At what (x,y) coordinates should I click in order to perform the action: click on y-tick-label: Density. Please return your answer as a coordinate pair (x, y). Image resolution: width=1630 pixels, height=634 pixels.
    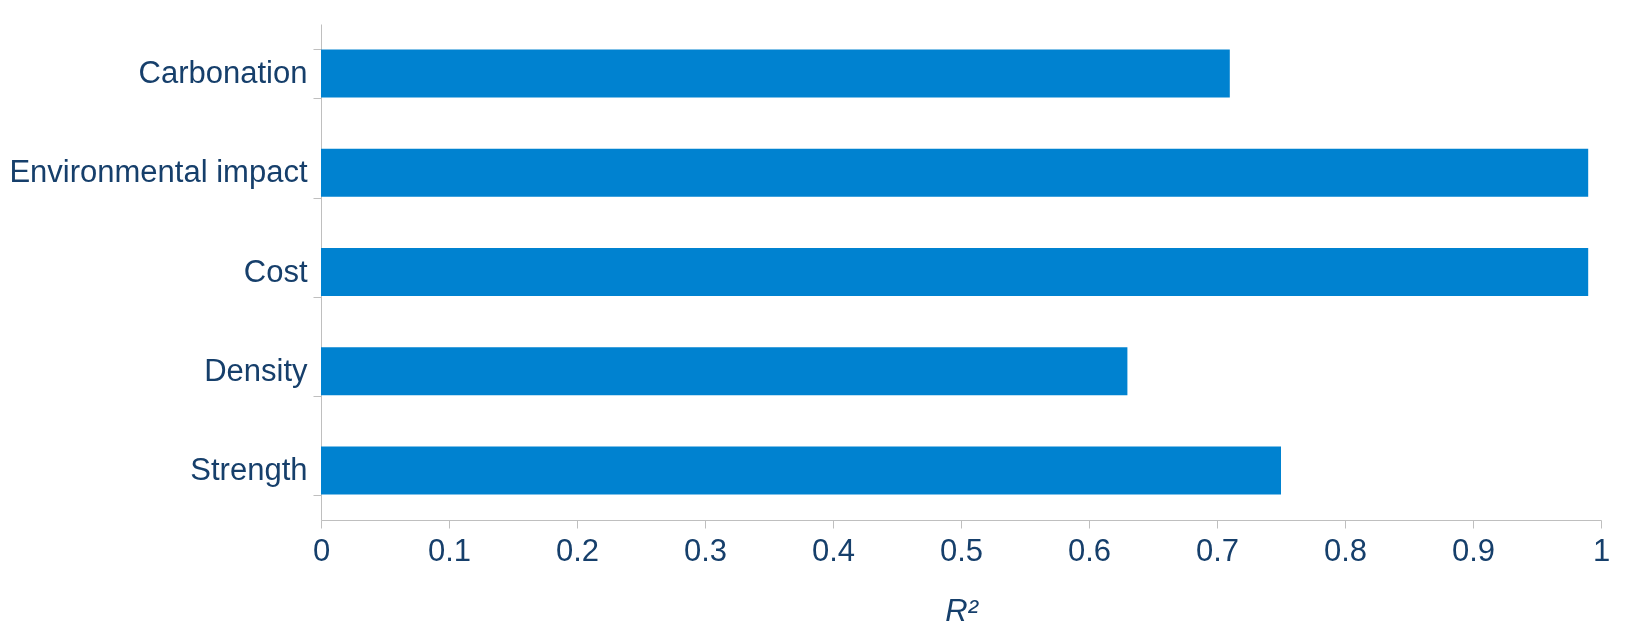
    Looking at the image, I should click on (256, 370).